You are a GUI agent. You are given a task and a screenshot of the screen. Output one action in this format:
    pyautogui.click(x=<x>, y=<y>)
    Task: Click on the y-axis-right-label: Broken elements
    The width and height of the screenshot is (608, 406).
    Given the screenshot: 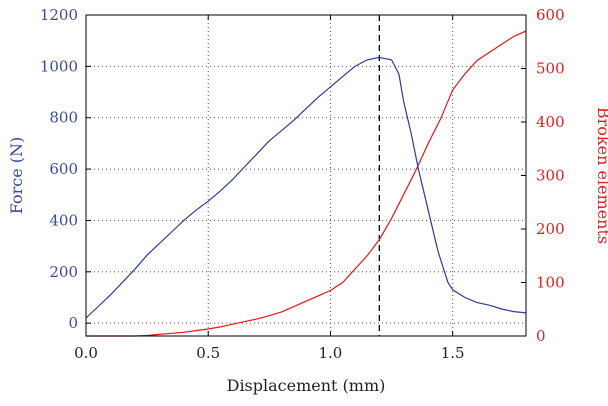 What is the action you would take?
    pyautogui.click(x=601, y=175)
    